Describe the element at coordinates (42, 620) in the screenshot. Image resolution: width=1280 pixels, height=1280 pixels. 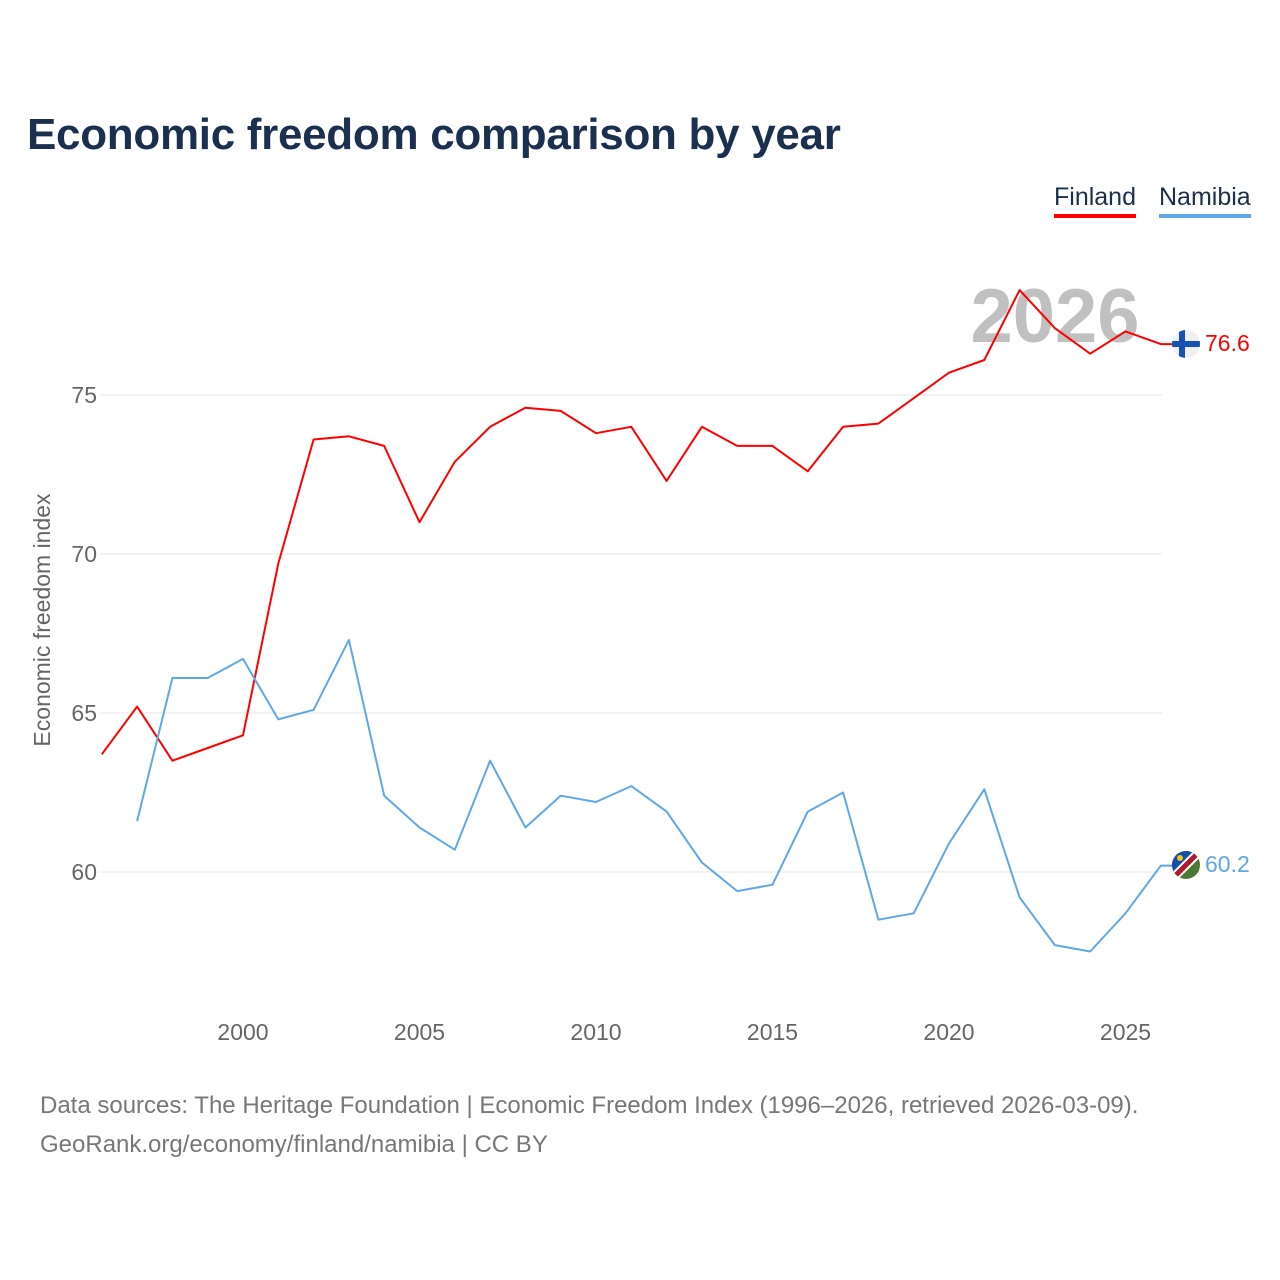
I see `y-axis-label: Economic freedom index` at that location.